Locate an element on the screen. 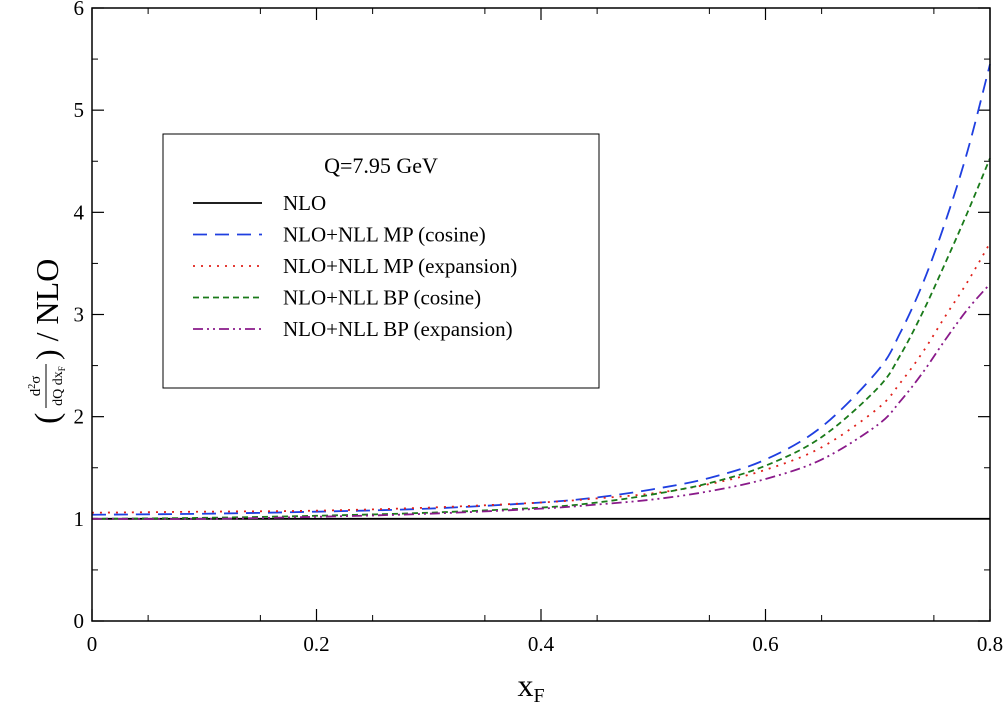 The width and height of the screenshot is (1004, 708). y-tick-label: 1 is located at coordinates (79, 519).